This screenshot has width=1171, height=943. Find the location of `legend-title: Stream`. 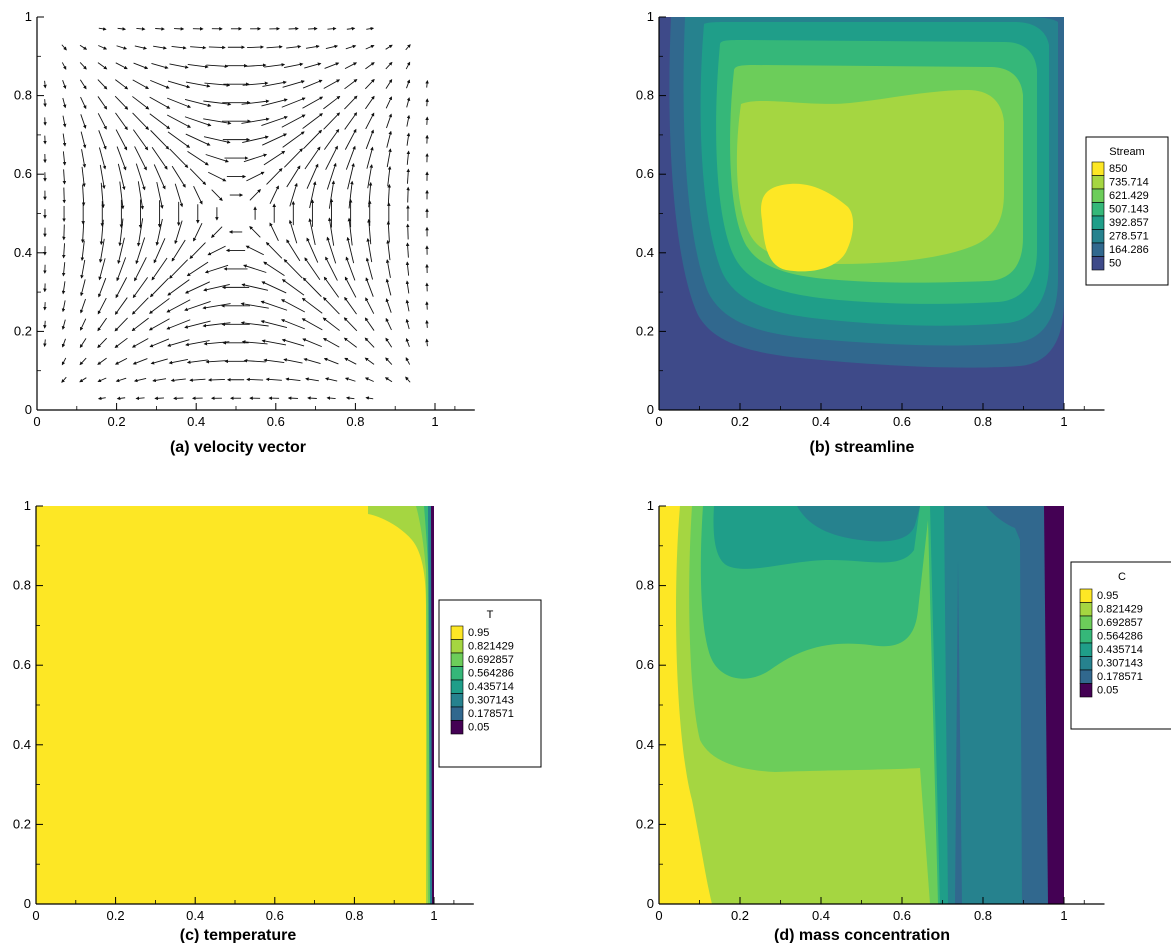

legend-title: Stream is located at coordinates (1126, 152).